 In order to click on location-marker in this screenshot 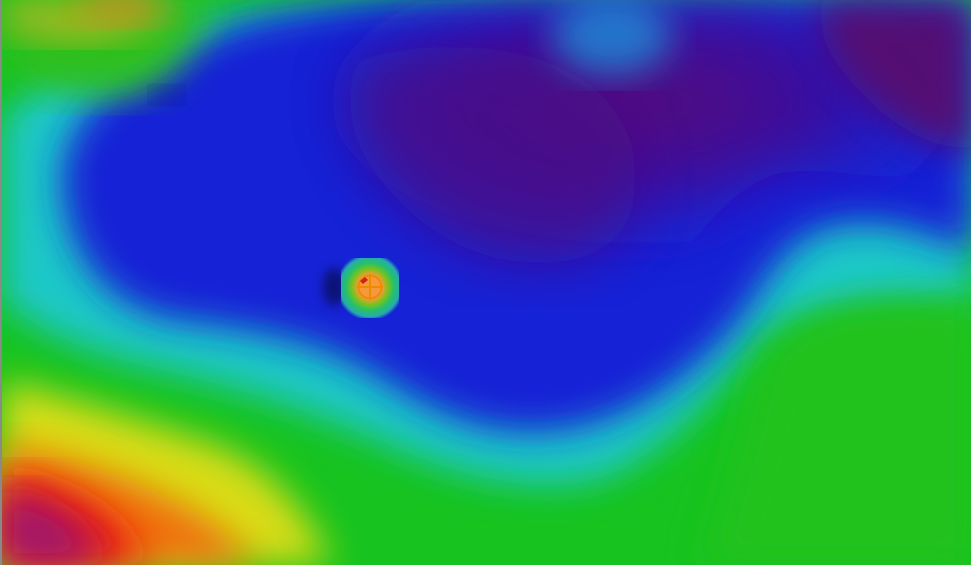, I will do `click(361, 288)`.